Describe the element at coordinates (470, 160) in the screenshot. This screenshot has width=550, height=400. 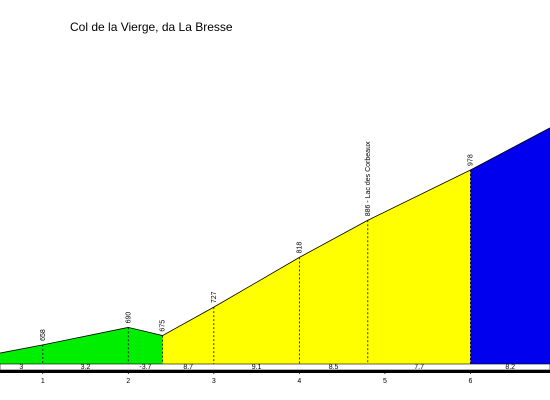
I see `elevation-label: 978` at that location.